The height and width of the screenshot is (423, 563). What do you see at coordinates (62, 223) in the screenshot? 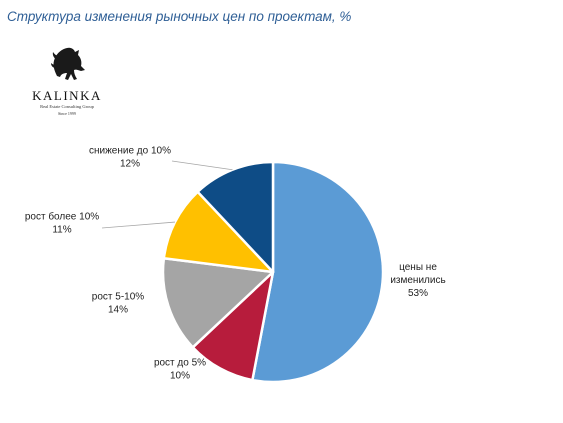
I see `slice-label: рост более 10% 11%` at bounding box center [62, 223].